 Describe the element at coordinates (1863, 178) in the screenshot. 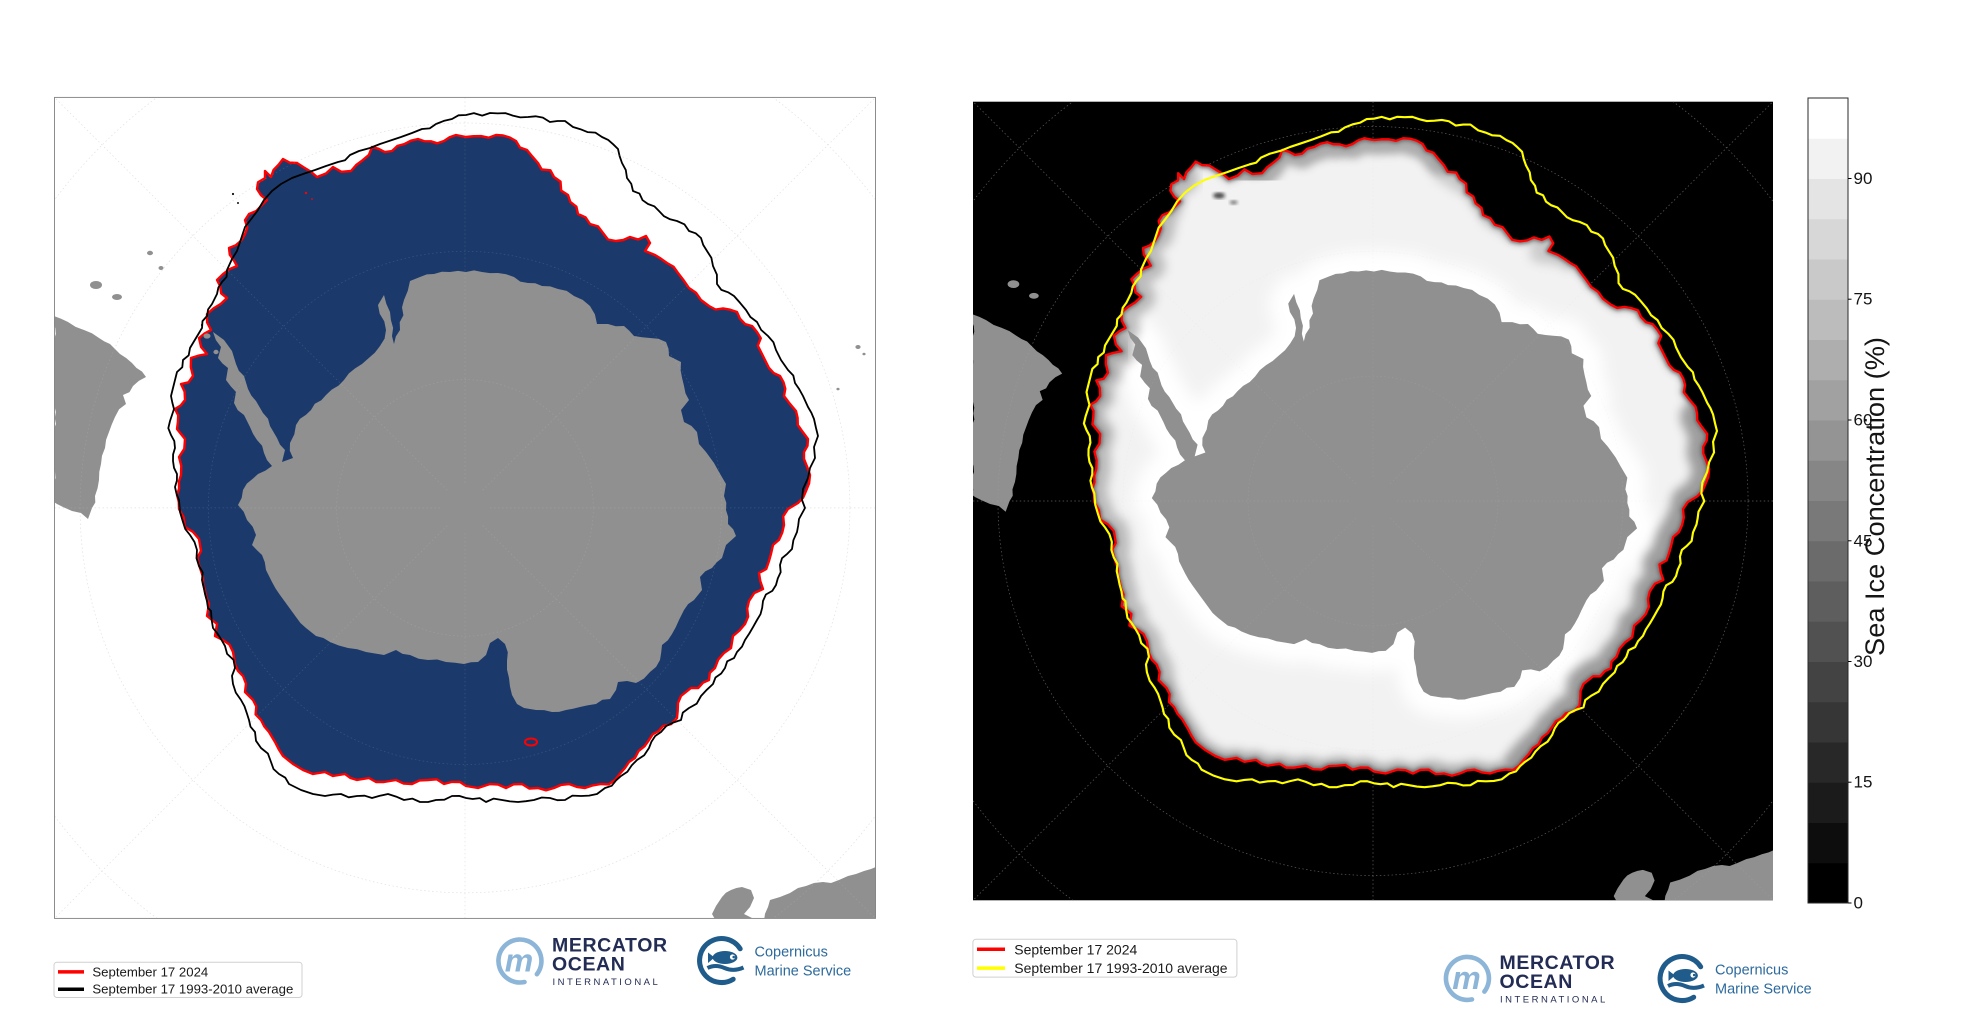

I see `svg-text: 90` at that location.